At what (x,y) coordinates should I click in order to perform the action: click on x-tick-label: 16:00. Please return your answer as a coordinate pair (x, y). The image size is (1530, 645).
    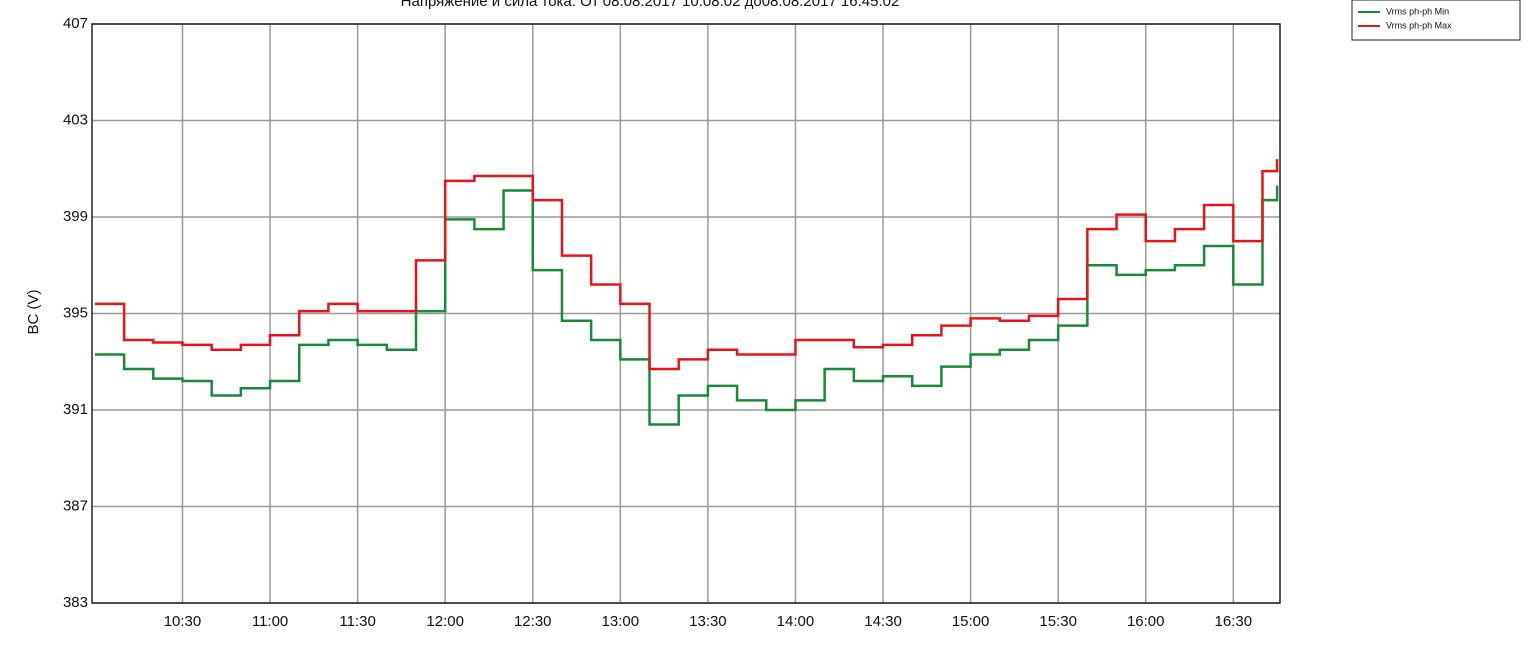
    Looking at the image, I should click on (1146, 621).